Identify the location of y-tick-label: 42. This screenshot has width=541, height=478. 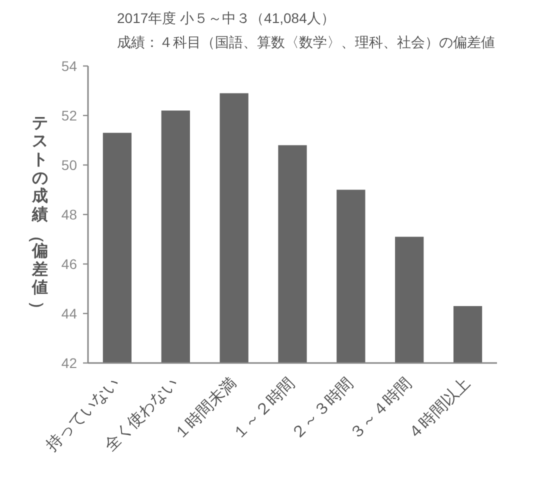
(69, 363).